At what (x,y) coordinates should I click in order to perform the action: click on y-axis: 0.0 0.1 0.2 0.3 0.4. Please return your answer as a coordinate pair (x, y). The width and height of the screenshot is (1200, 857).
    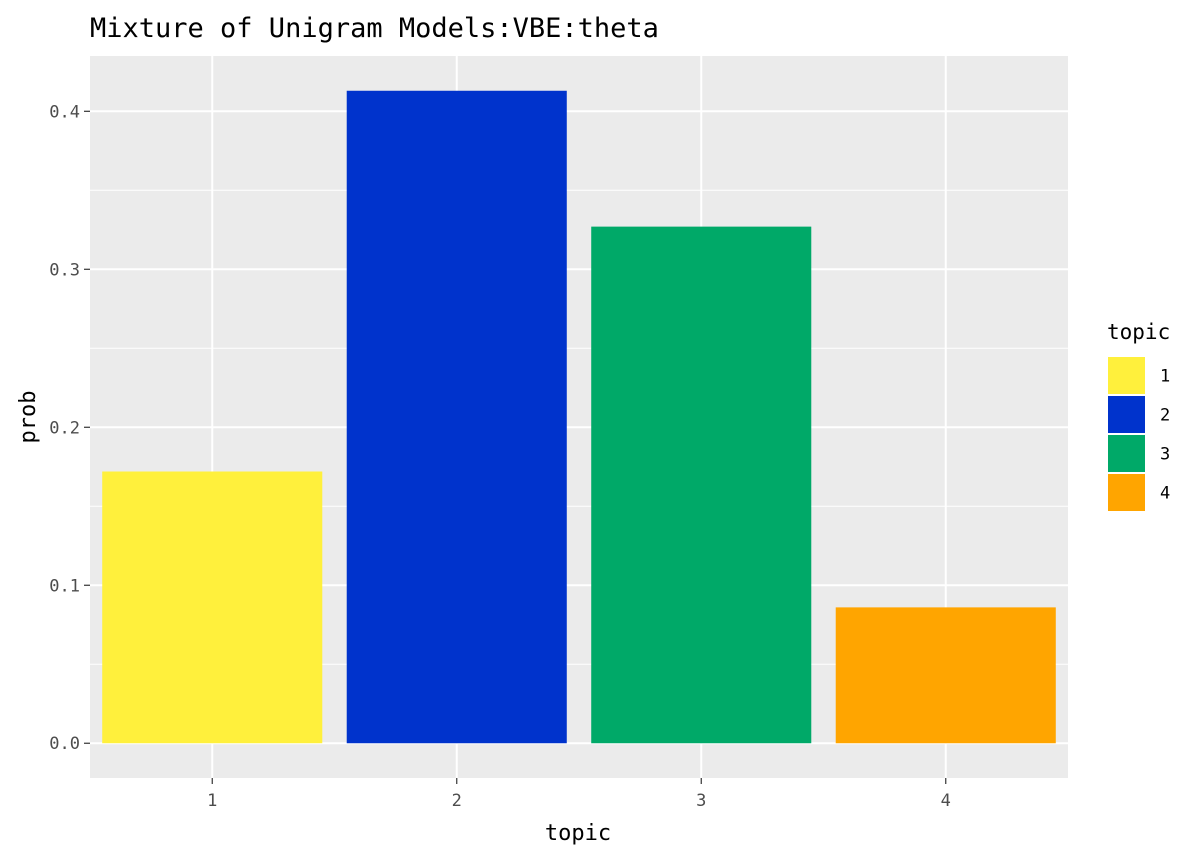
    Looking at the image, I should click on (69, 428).